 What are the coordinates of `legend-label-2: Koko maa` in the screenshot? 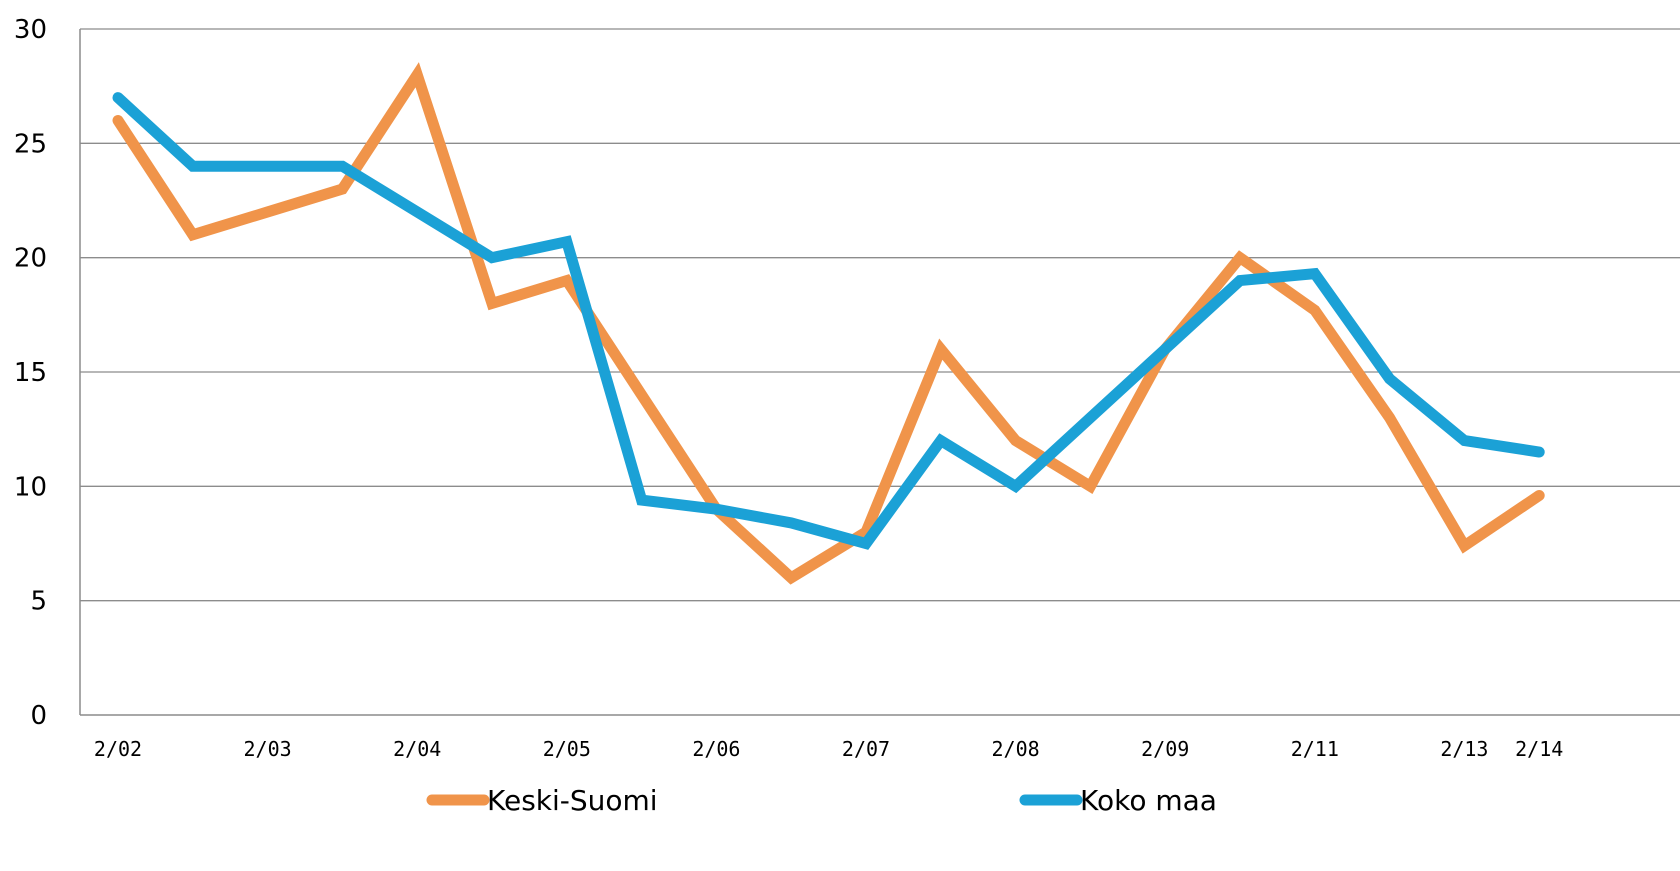 It's located at (1148, 800).